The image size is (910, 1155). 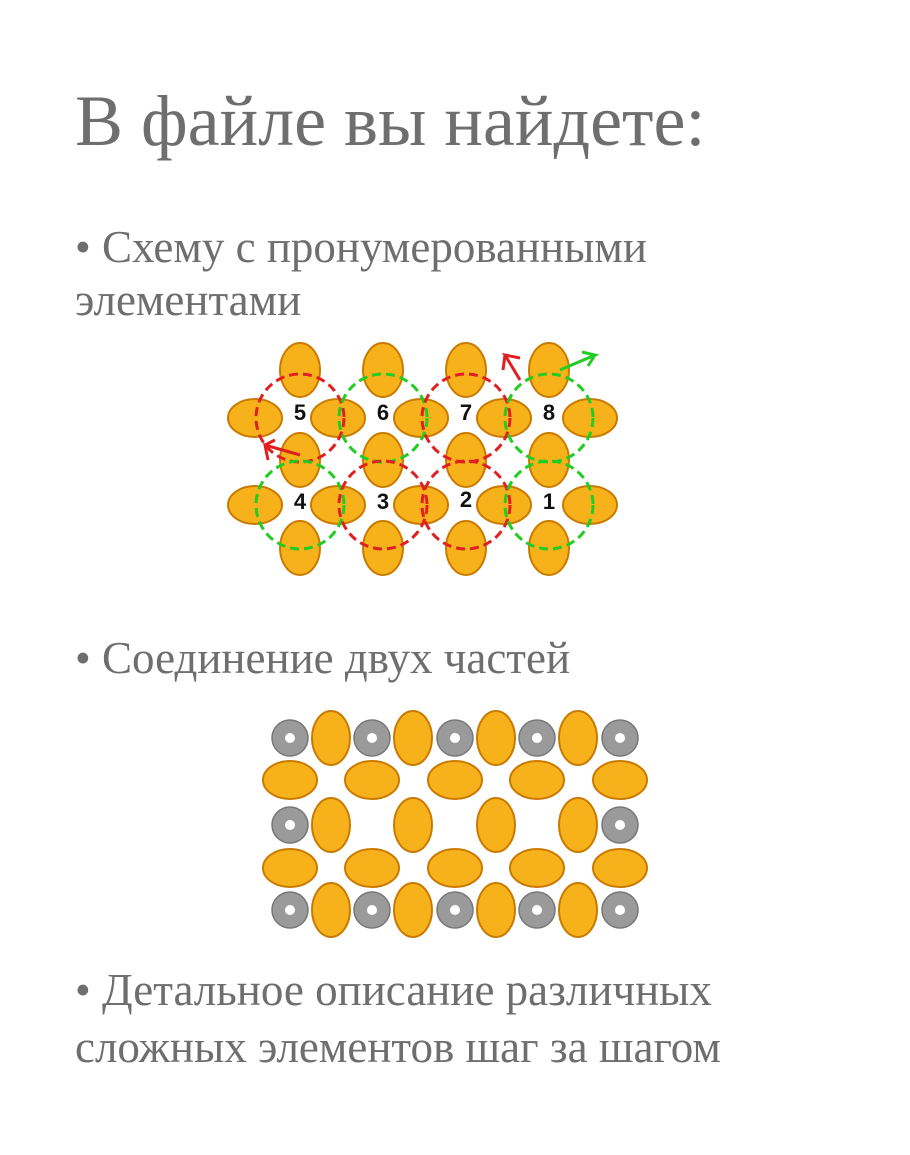 I want to click on bead-number: 2, so click(x=466, y=499).